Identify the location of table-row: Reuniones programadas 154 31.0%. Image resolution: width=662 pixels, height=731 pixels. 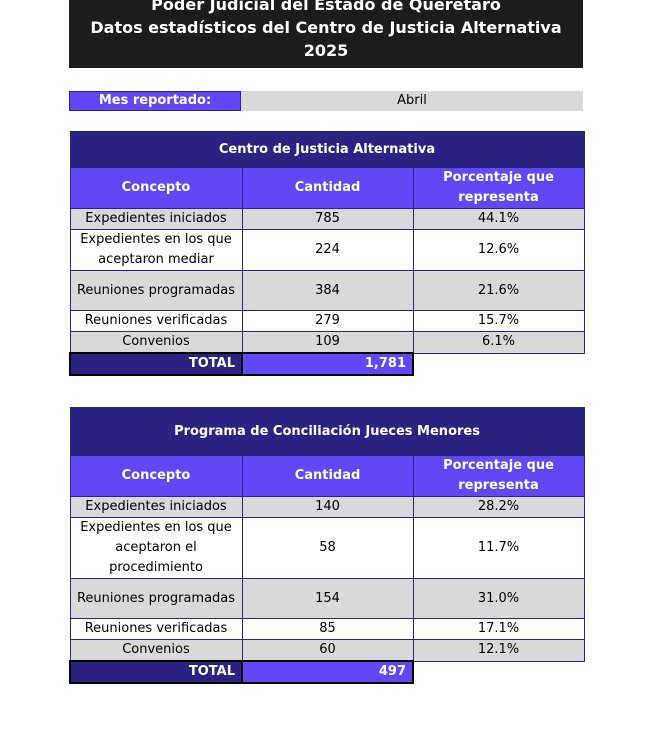
(327, 598).